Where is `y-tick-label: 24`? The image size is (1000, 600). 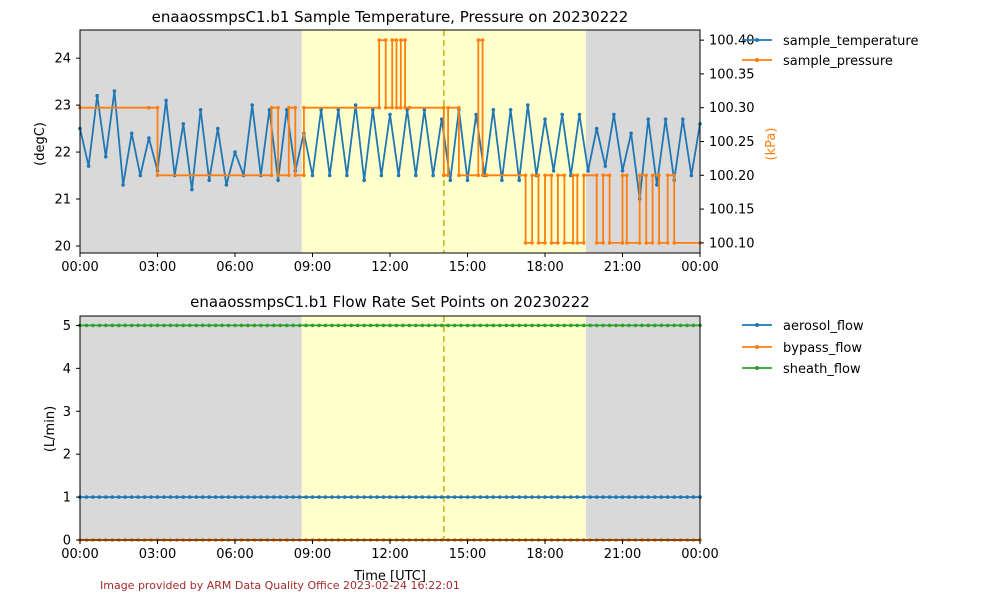 y-tick-label: 24 is located at coordinates (62, 59).